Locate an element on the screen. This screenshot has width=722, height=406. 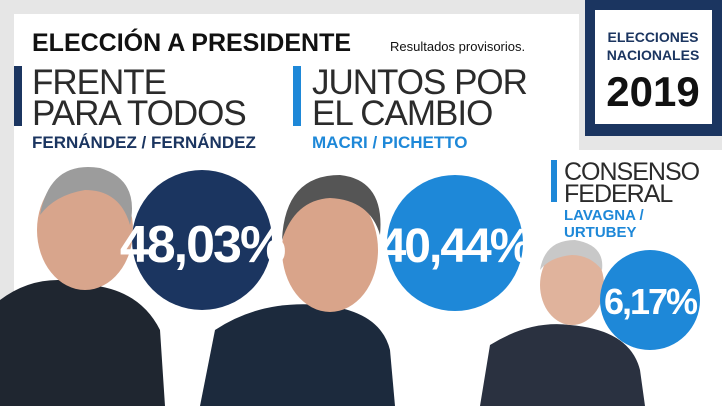
result: 6,17% is located at coordinates (651, 301).